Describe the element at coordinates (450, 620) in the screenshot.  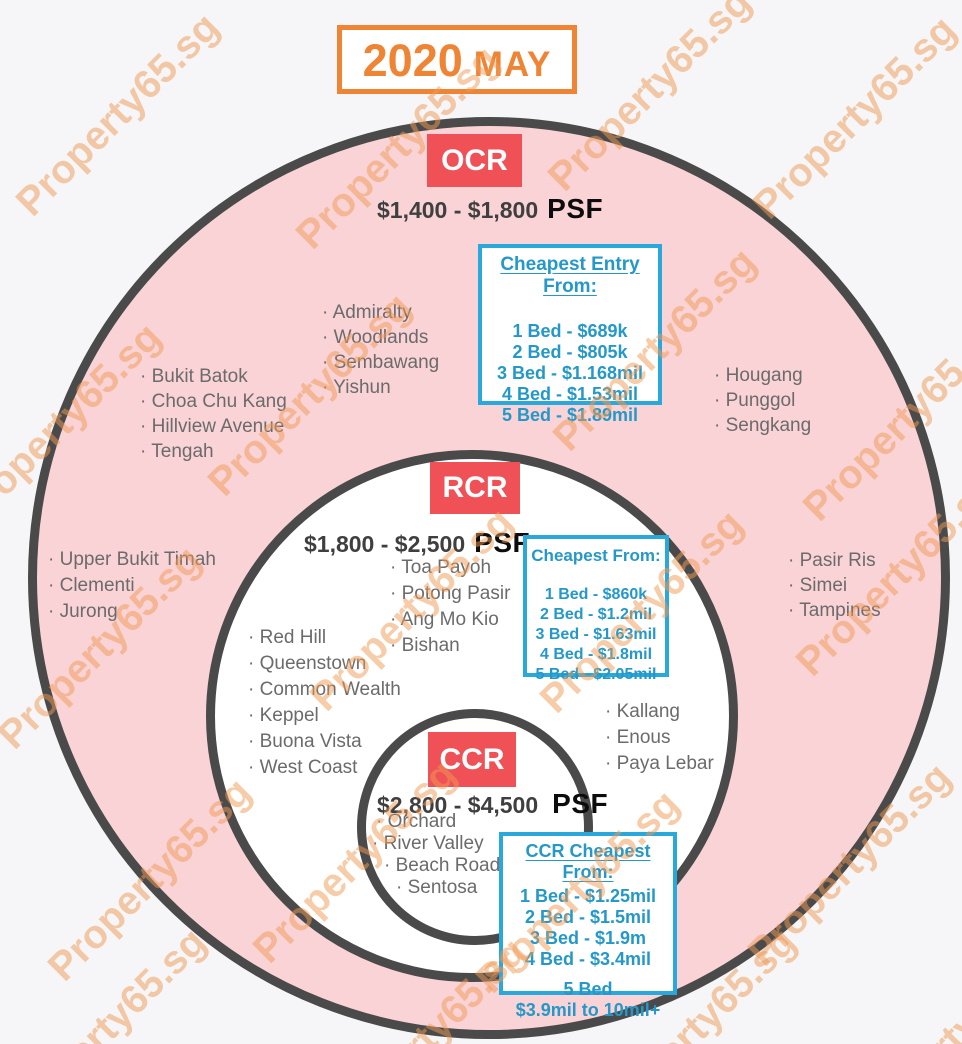
I see `location-item: Ang Mo Kio` at that location.